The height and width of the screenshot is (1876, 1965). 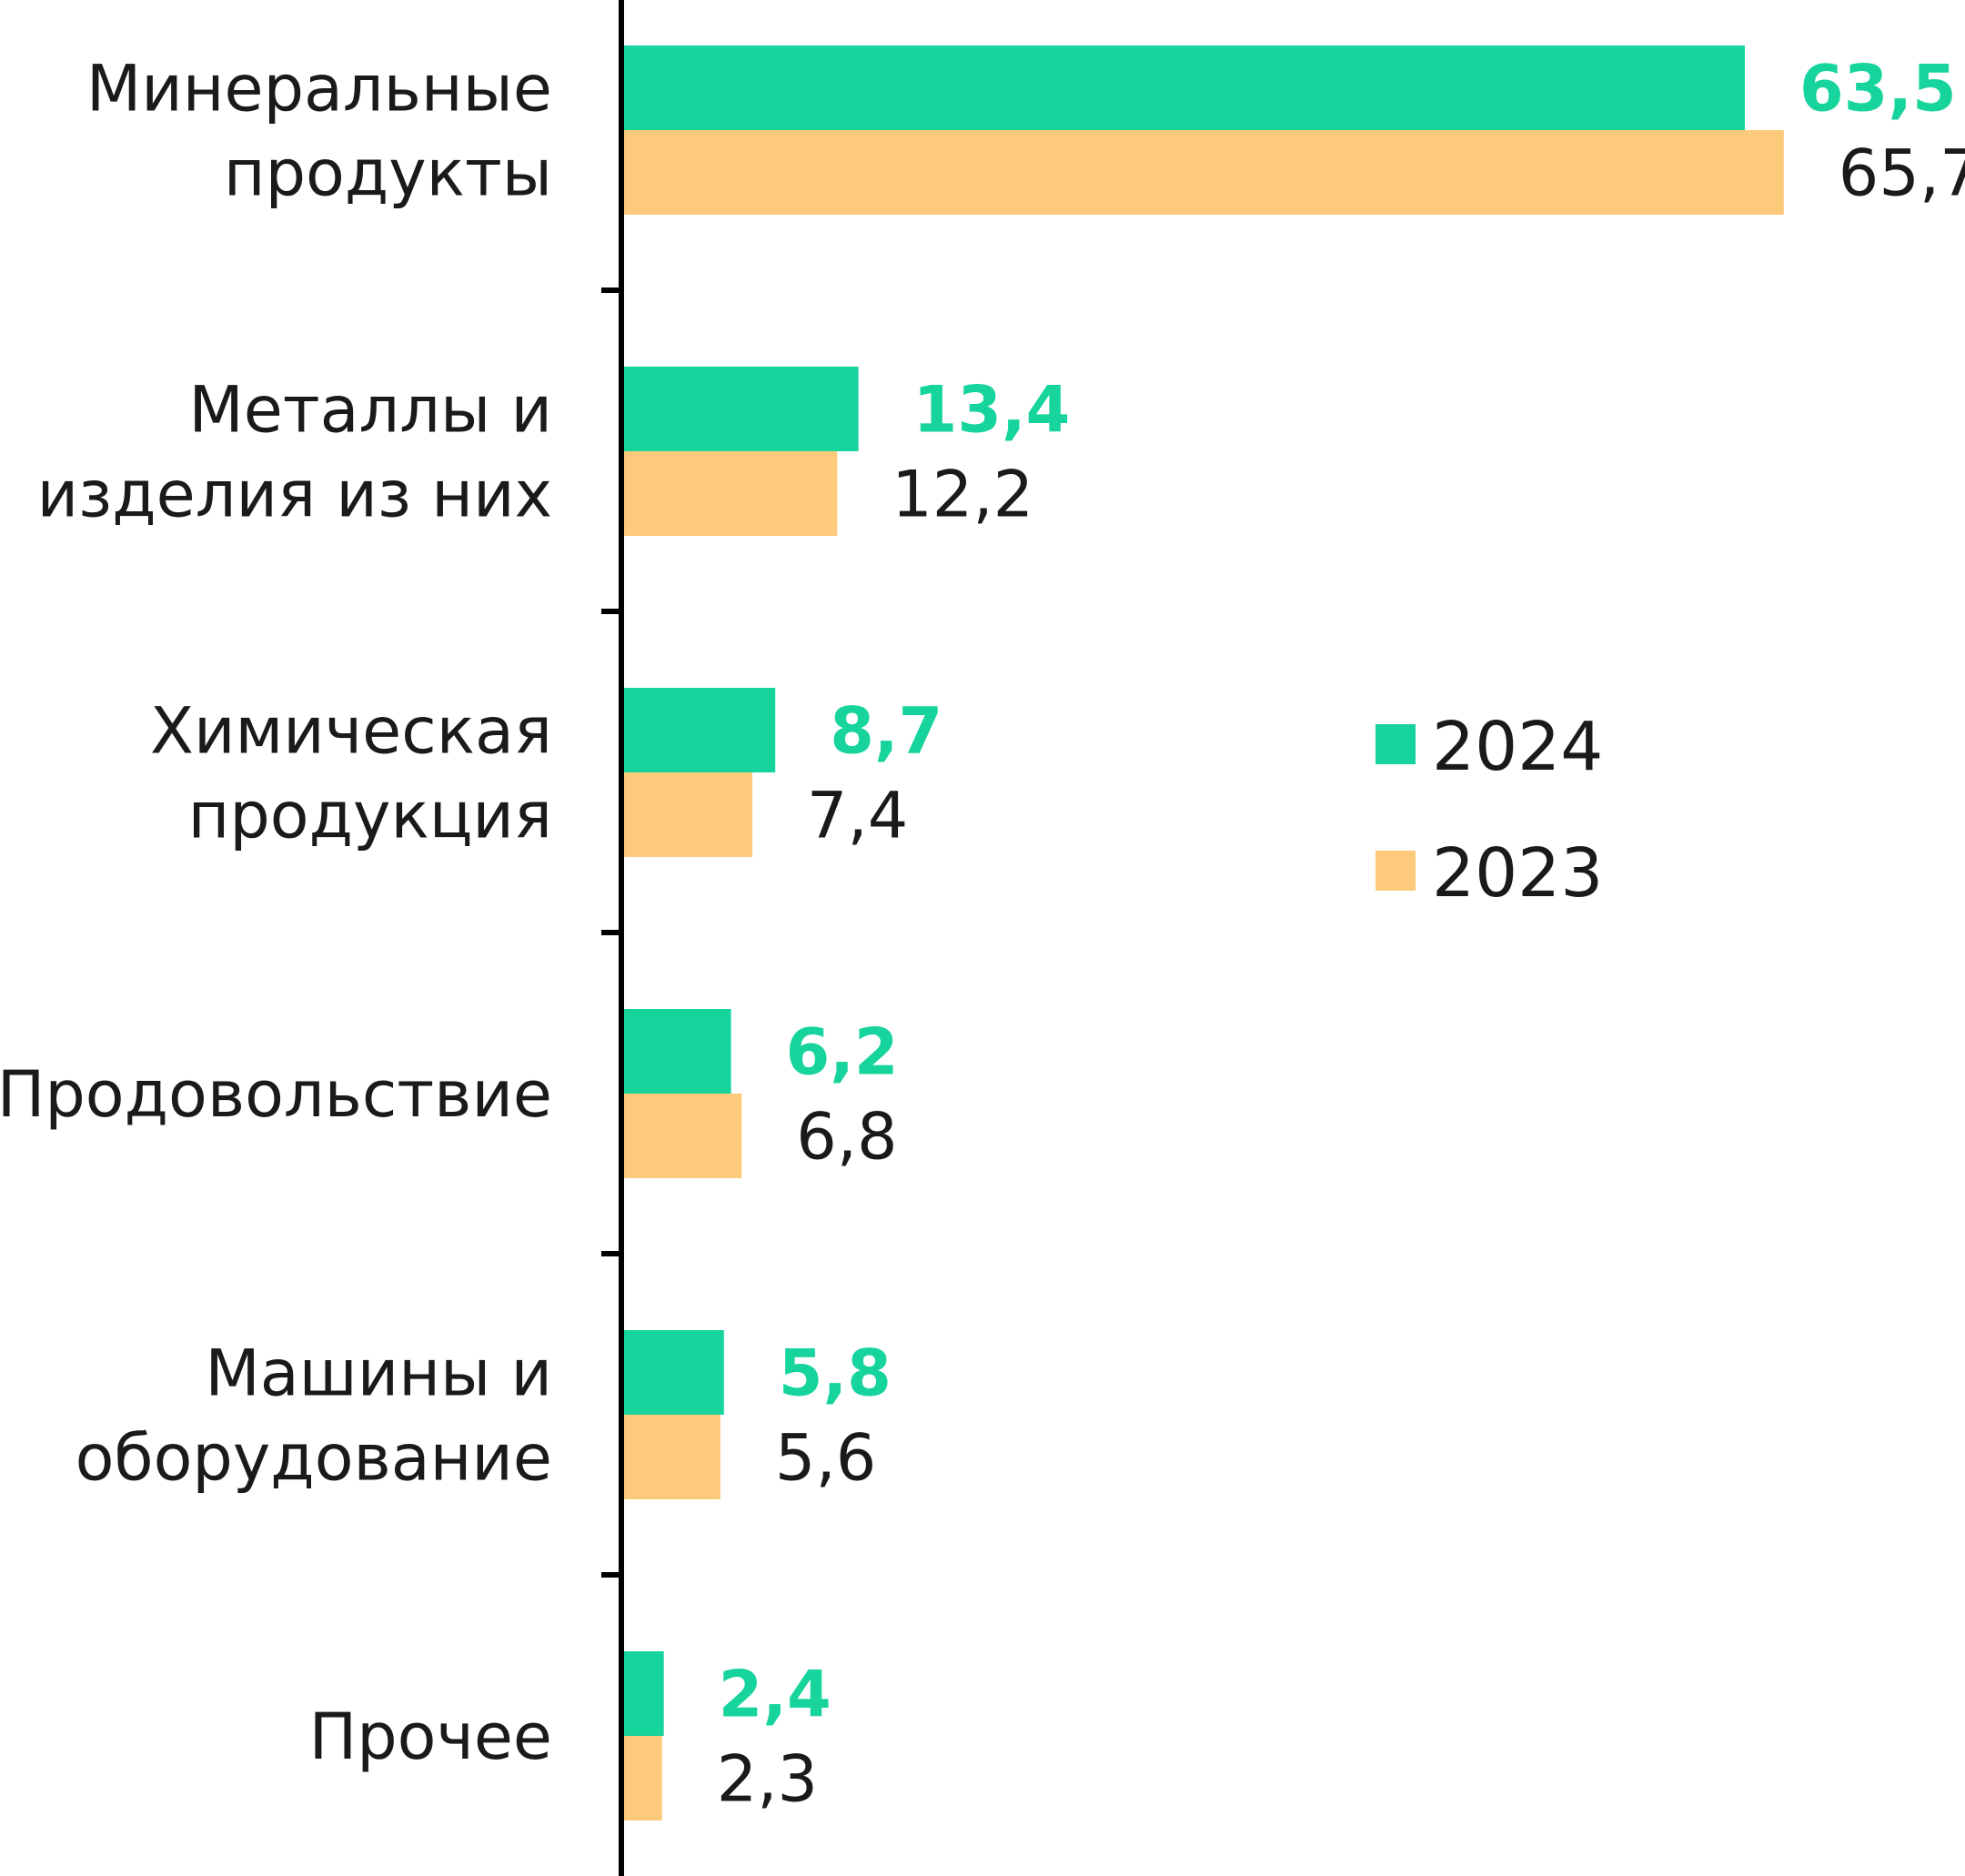 I want to click on category-label-1-line-0: Металлы и, so click(x=370, y=410).